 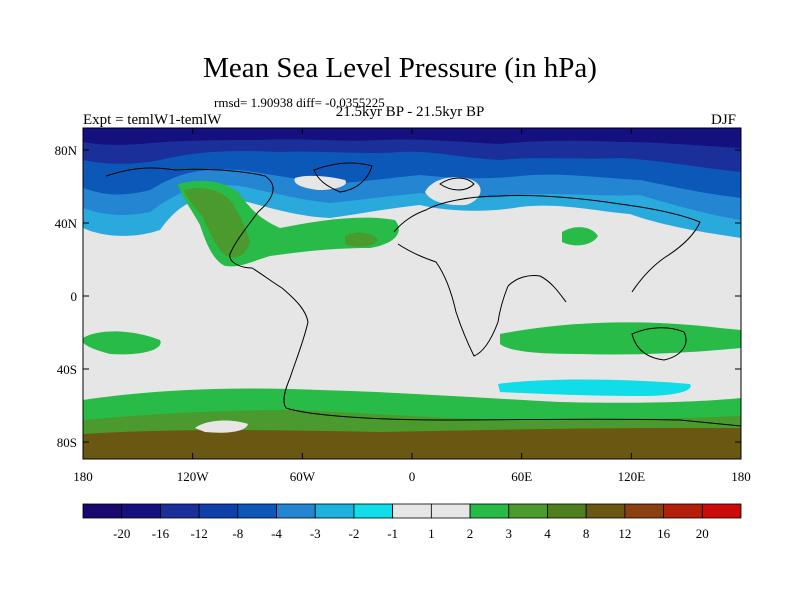 What do you see at coordinates (66, 223) in the screenshot?
I see `y-tick-label: 40N` at bounding box center [66, 223].